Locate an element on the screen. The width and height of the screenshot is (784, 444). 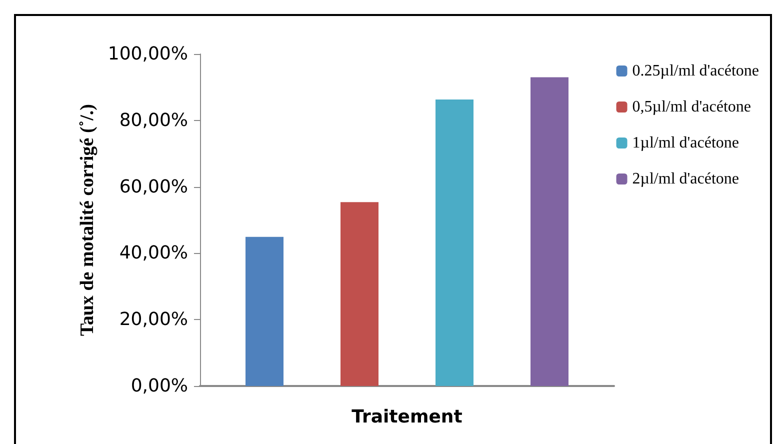
y-tick-label: 0,00% is located at coordinates (159, 386).